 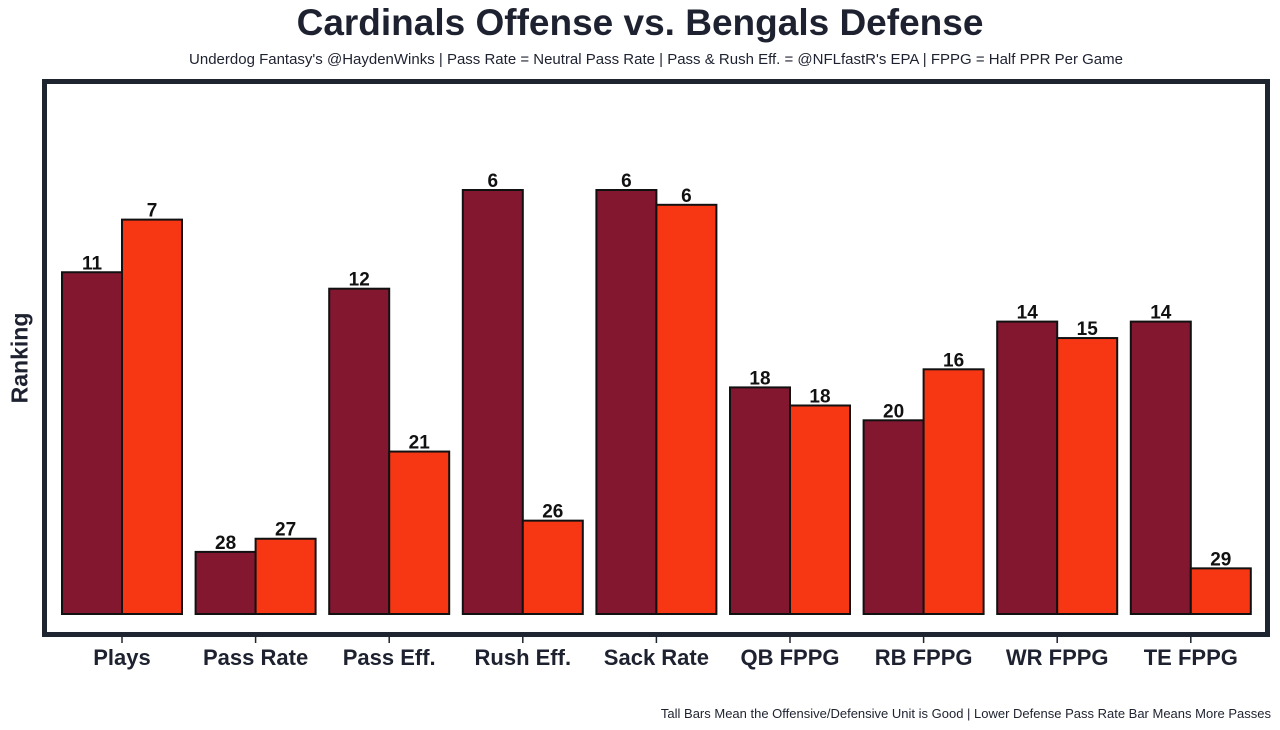 What do you see at coordinates (152, 417) in the screenshot?
I see `defense-bar-plays` at bounding box center [152, 417].